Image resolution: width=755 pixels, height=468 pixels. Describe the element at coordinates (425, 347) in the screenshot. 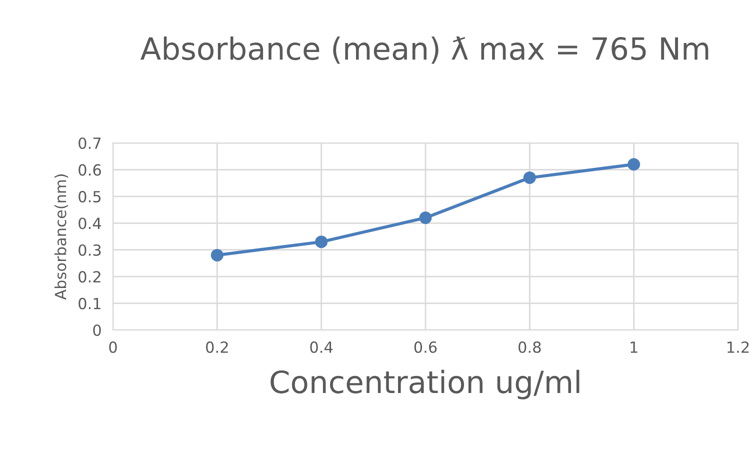

I see `x-tick-label: 0.6` at that location.